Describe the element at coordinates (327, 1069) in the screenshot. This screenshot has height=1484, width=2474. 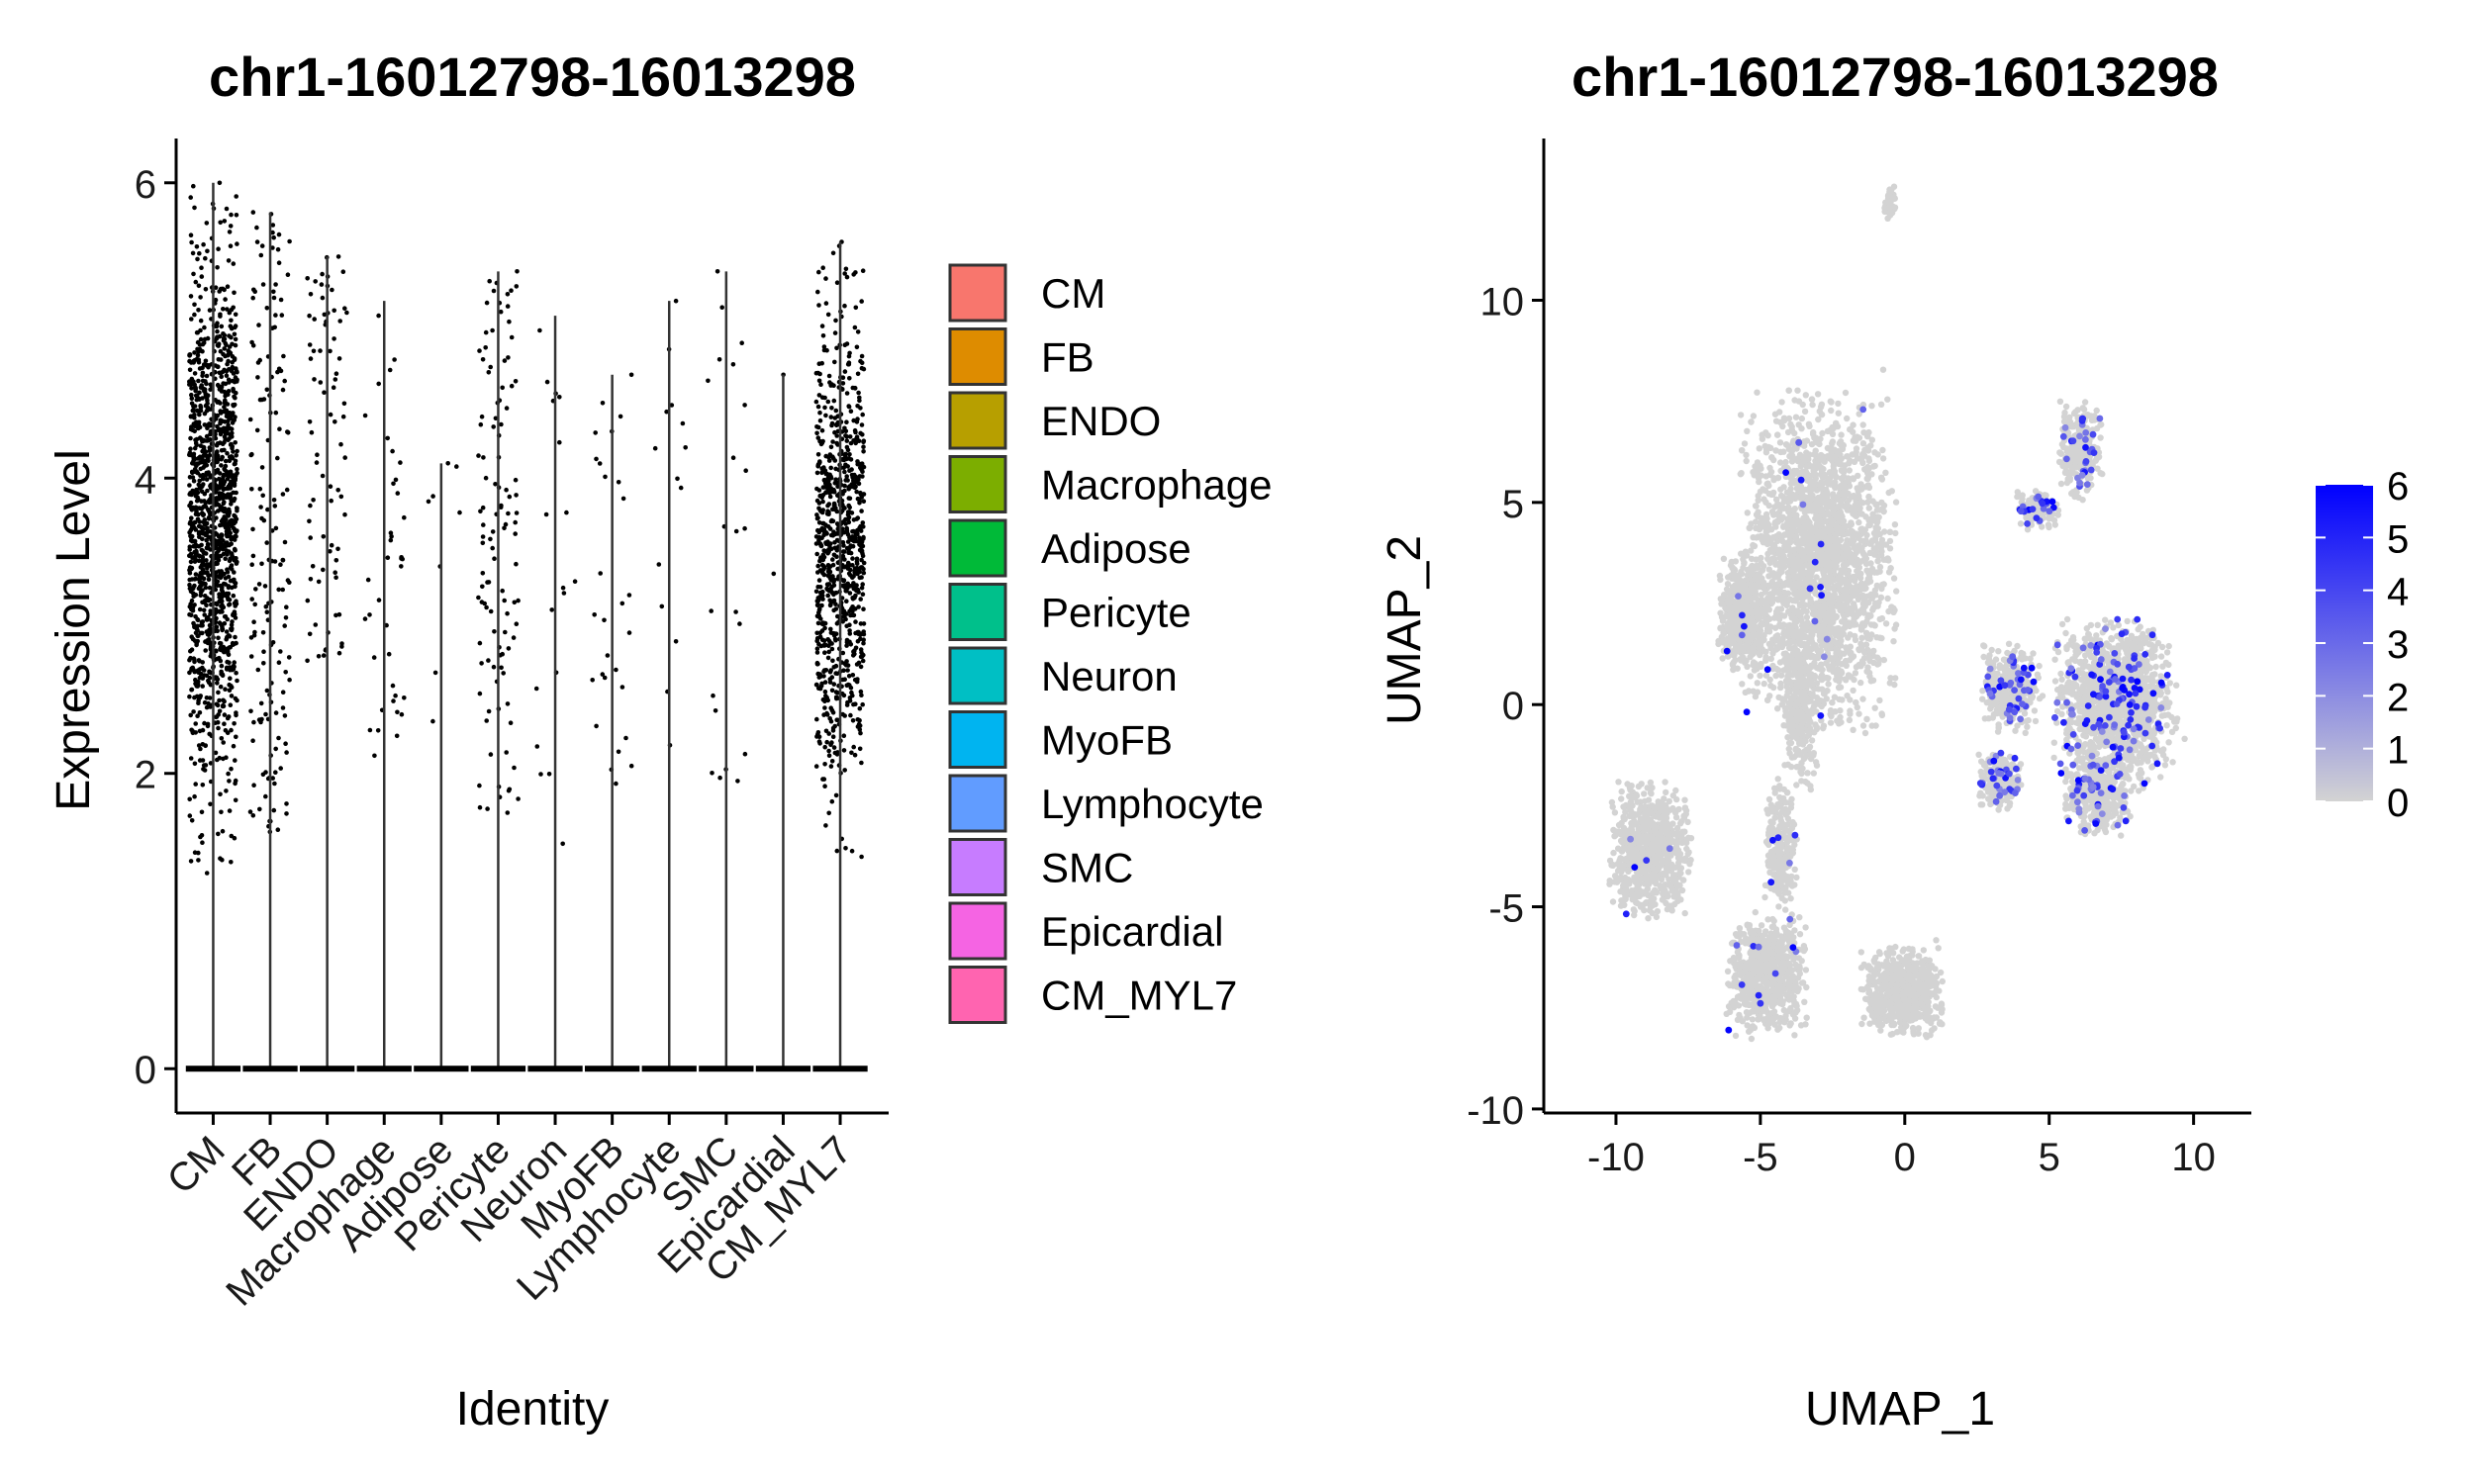
I see `violin-base-ENDO` at that location.